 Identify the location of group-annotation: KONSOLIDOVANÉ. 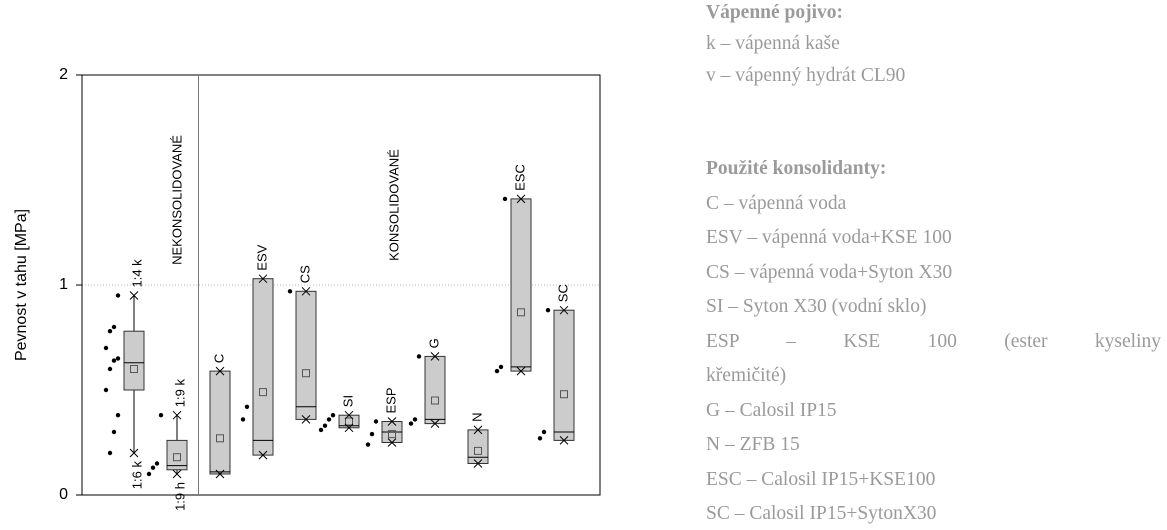
(393, 205).